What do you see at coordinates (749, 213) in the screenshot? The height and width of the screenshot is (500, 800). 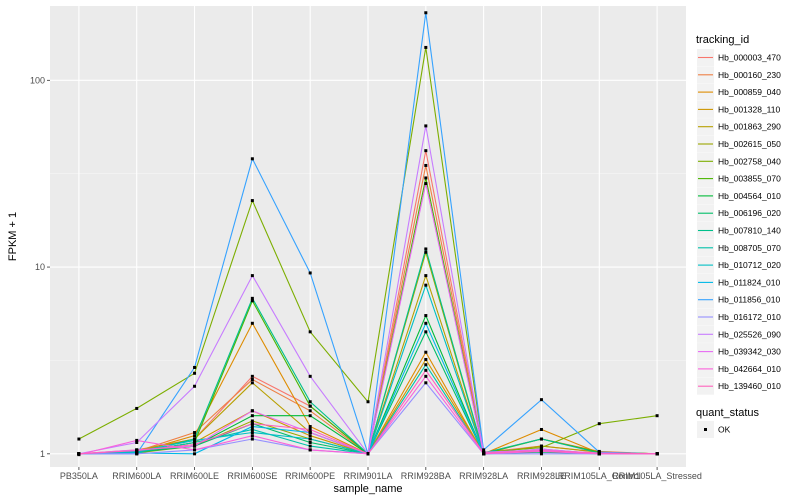 I see `legend-label: Hb_006196_020` at bounding box center [749, 213].